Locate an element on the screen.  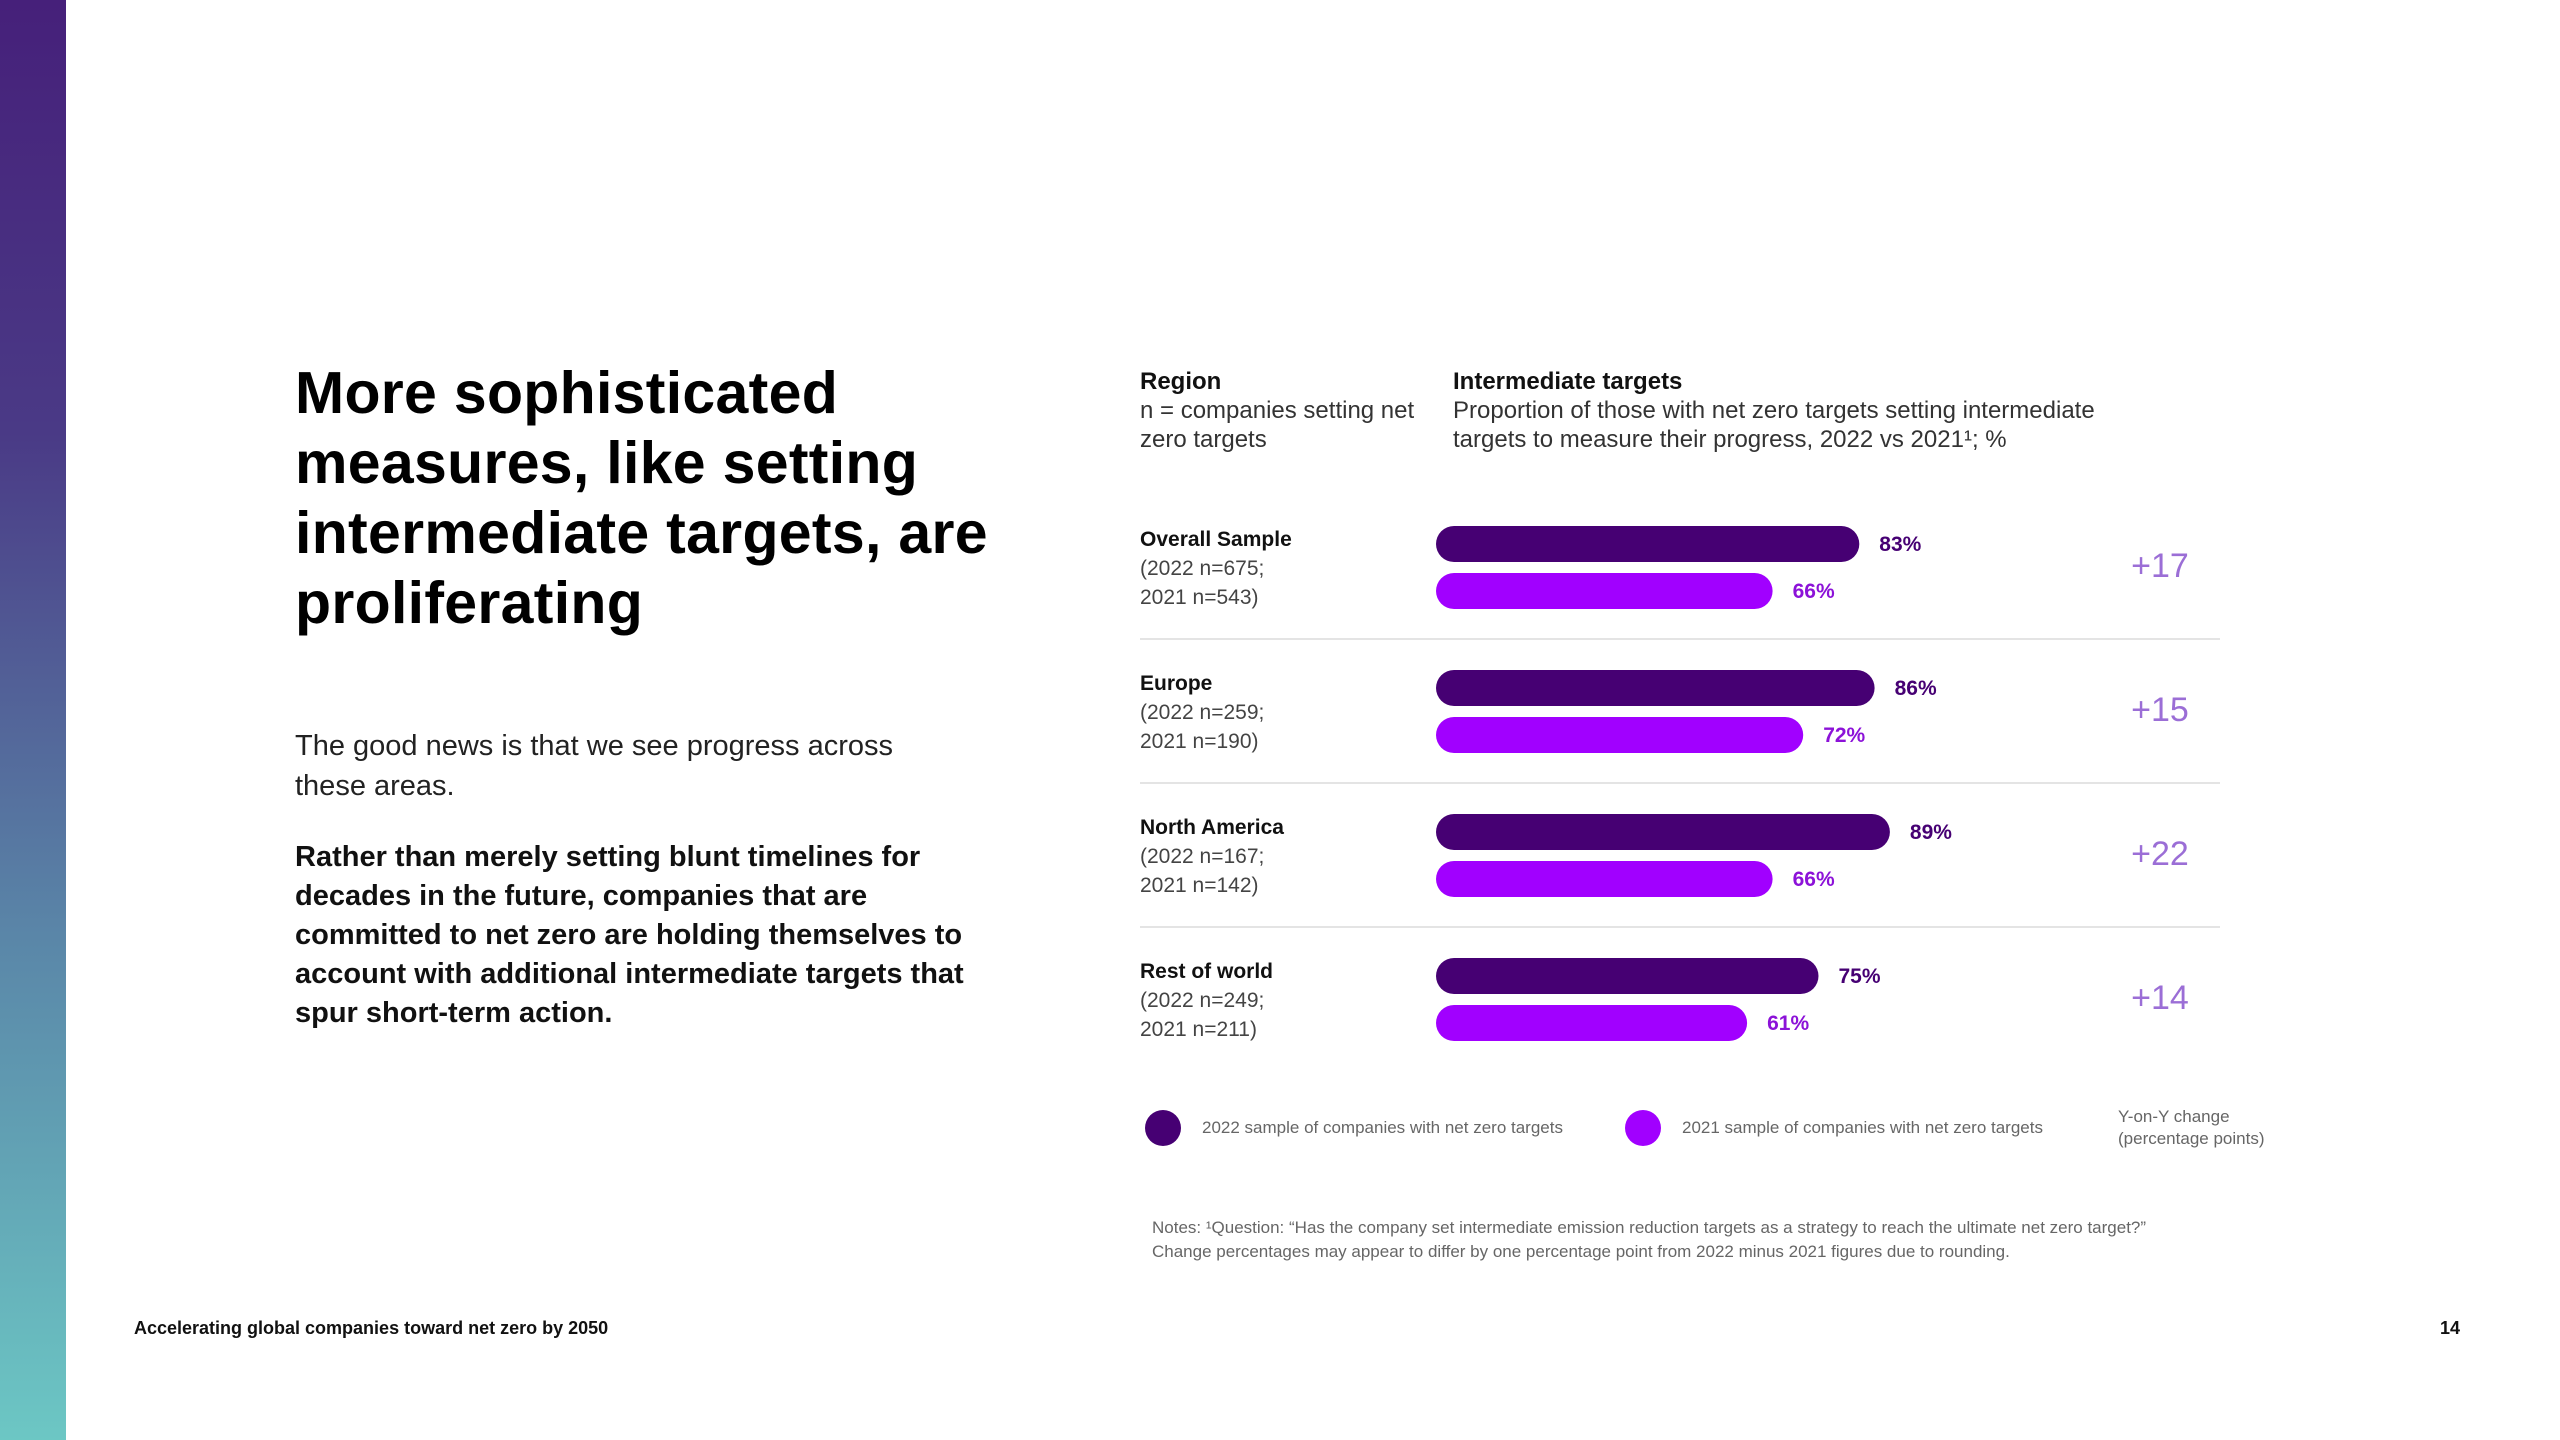
legend-2021-swatch is located at coordinates (1643, 1128).